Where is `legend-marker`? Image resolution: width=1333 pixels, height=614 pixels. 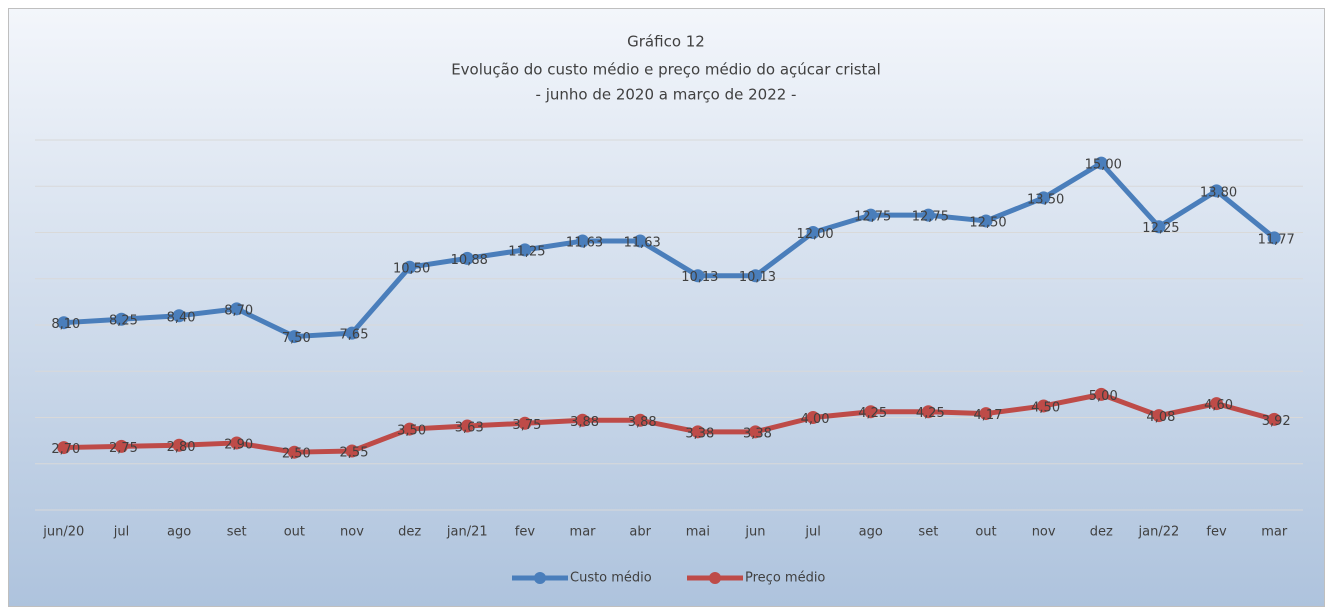
legend-marker is located at coordinates (715, 578).